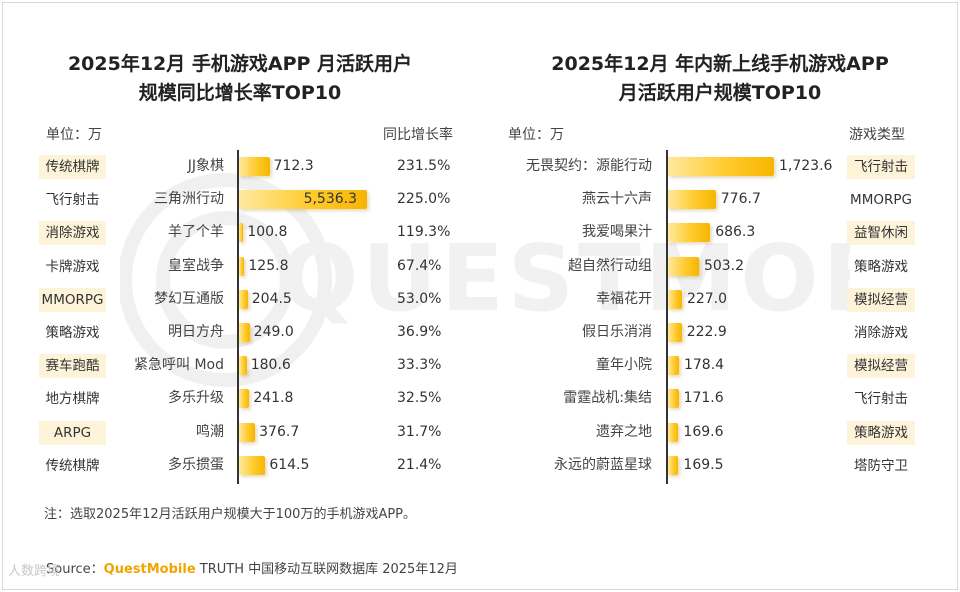  What do you see at coordinates (667, 317) in the screenshot?
I see `right-y-axis` at bounding box center [667, 317].